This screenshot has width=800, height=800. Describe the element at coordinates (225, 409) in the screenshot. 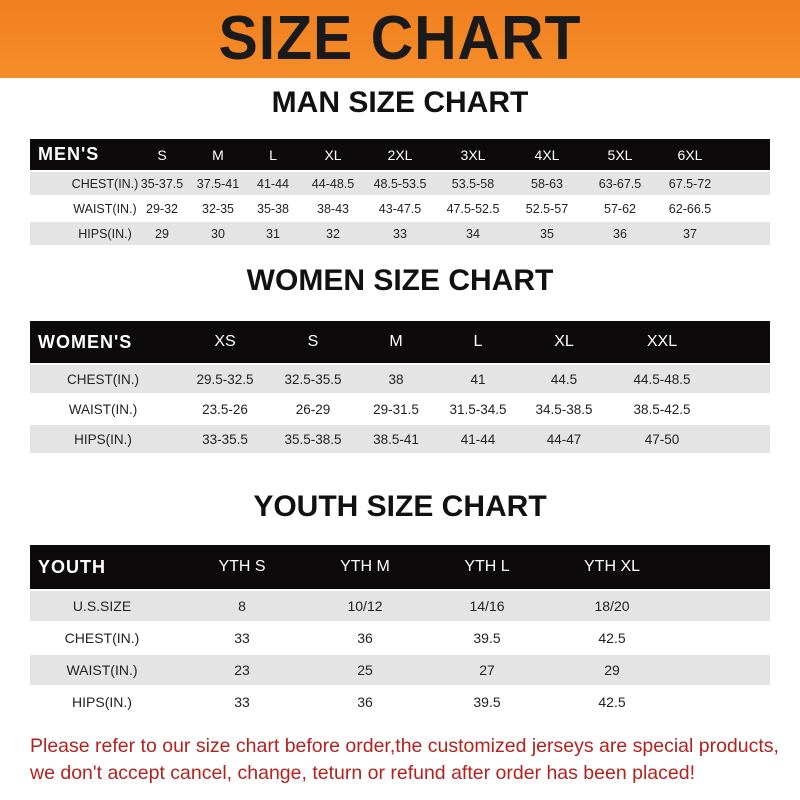

I see `measurement-cell: 23.5-26` at that location.